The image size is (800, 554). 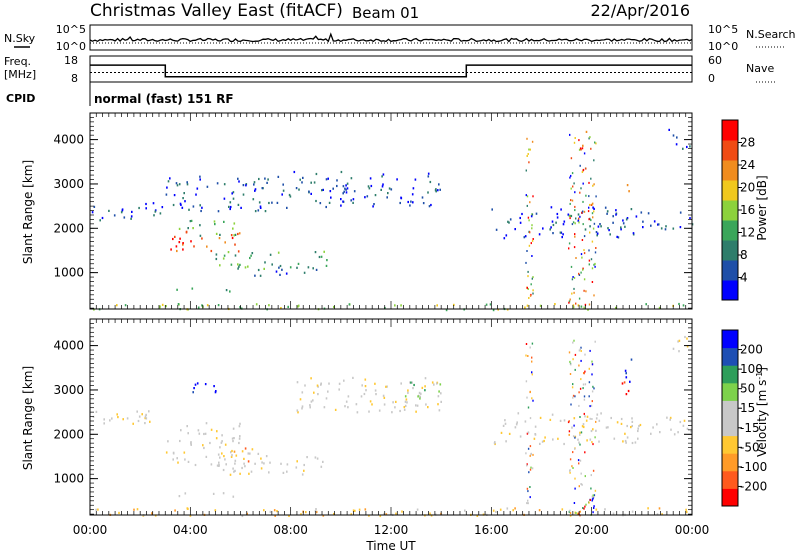 I want to click on cpid-label: CPID, so click(x=20, y=98).